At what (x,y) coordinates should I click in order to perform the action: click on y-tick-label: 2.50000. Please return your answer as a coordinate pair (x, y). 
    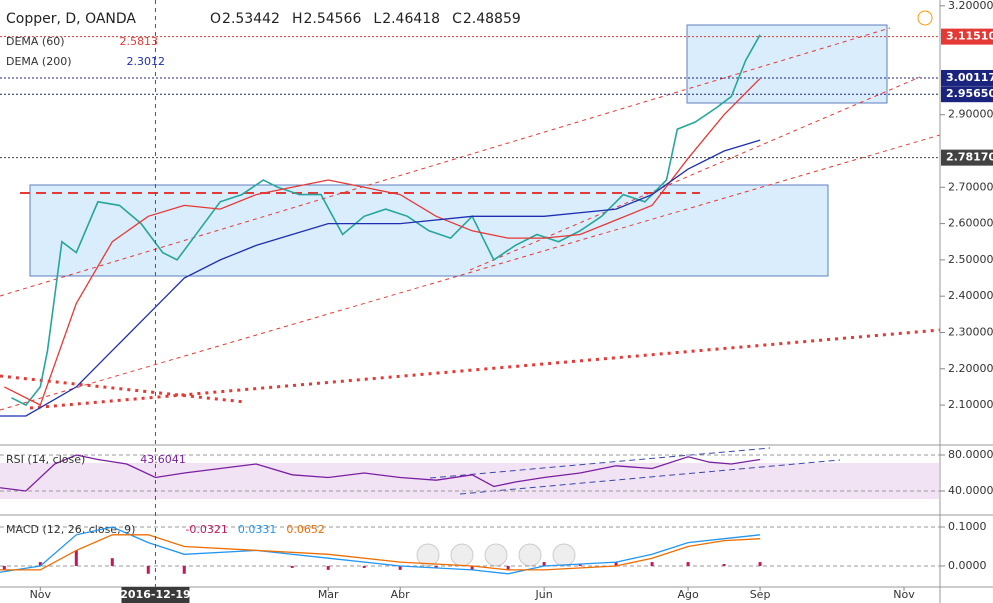
    Looking at the image, I should click on (970, 259).